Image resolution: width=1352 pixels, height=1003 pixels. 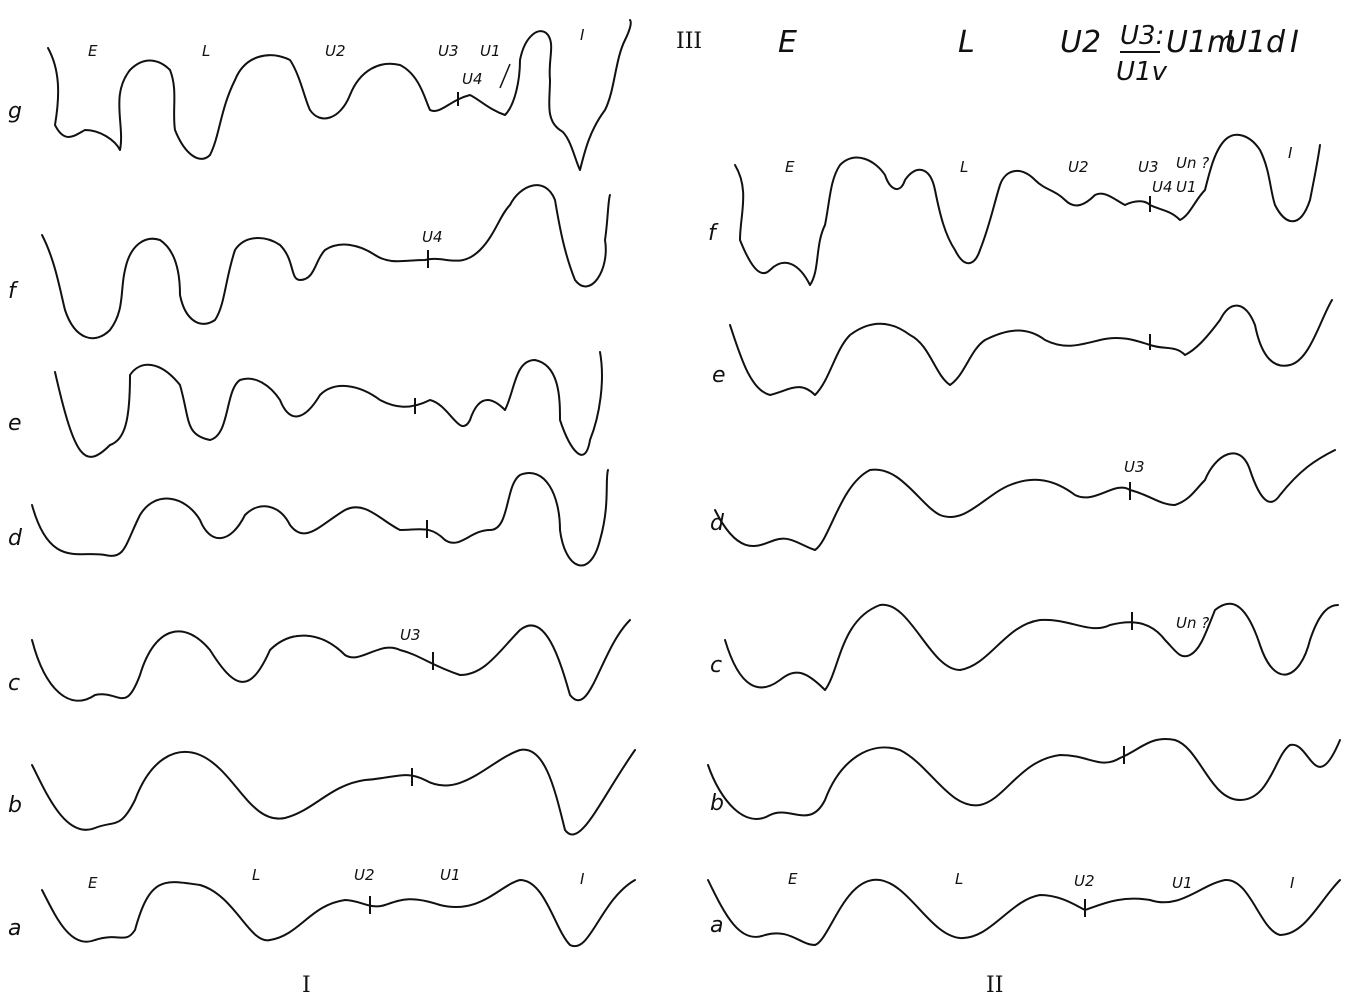 I want to click on left-curve-c, so click(x=331, y=660).